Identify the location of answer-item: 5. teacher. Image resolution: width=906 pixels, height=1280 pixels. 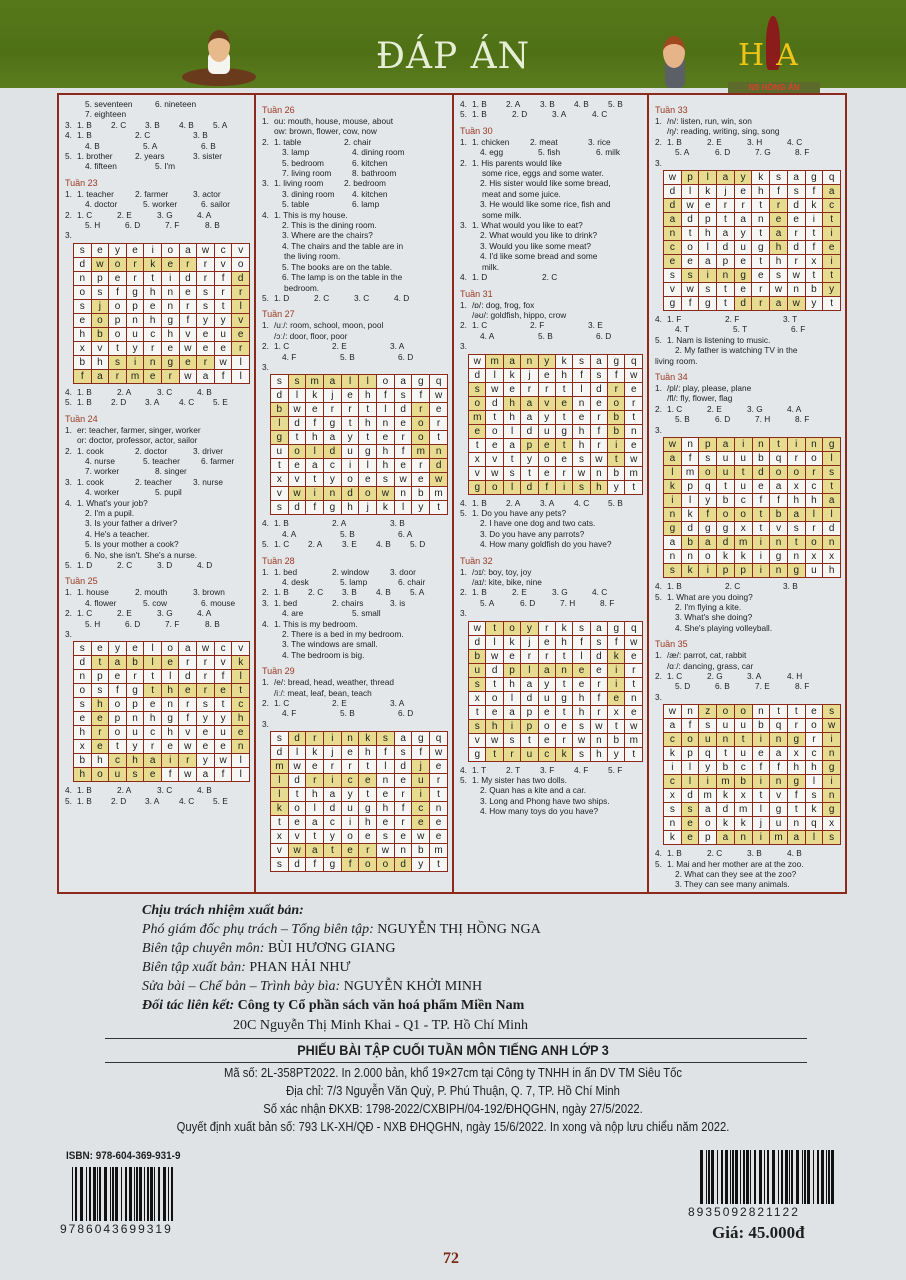
(161, 460).